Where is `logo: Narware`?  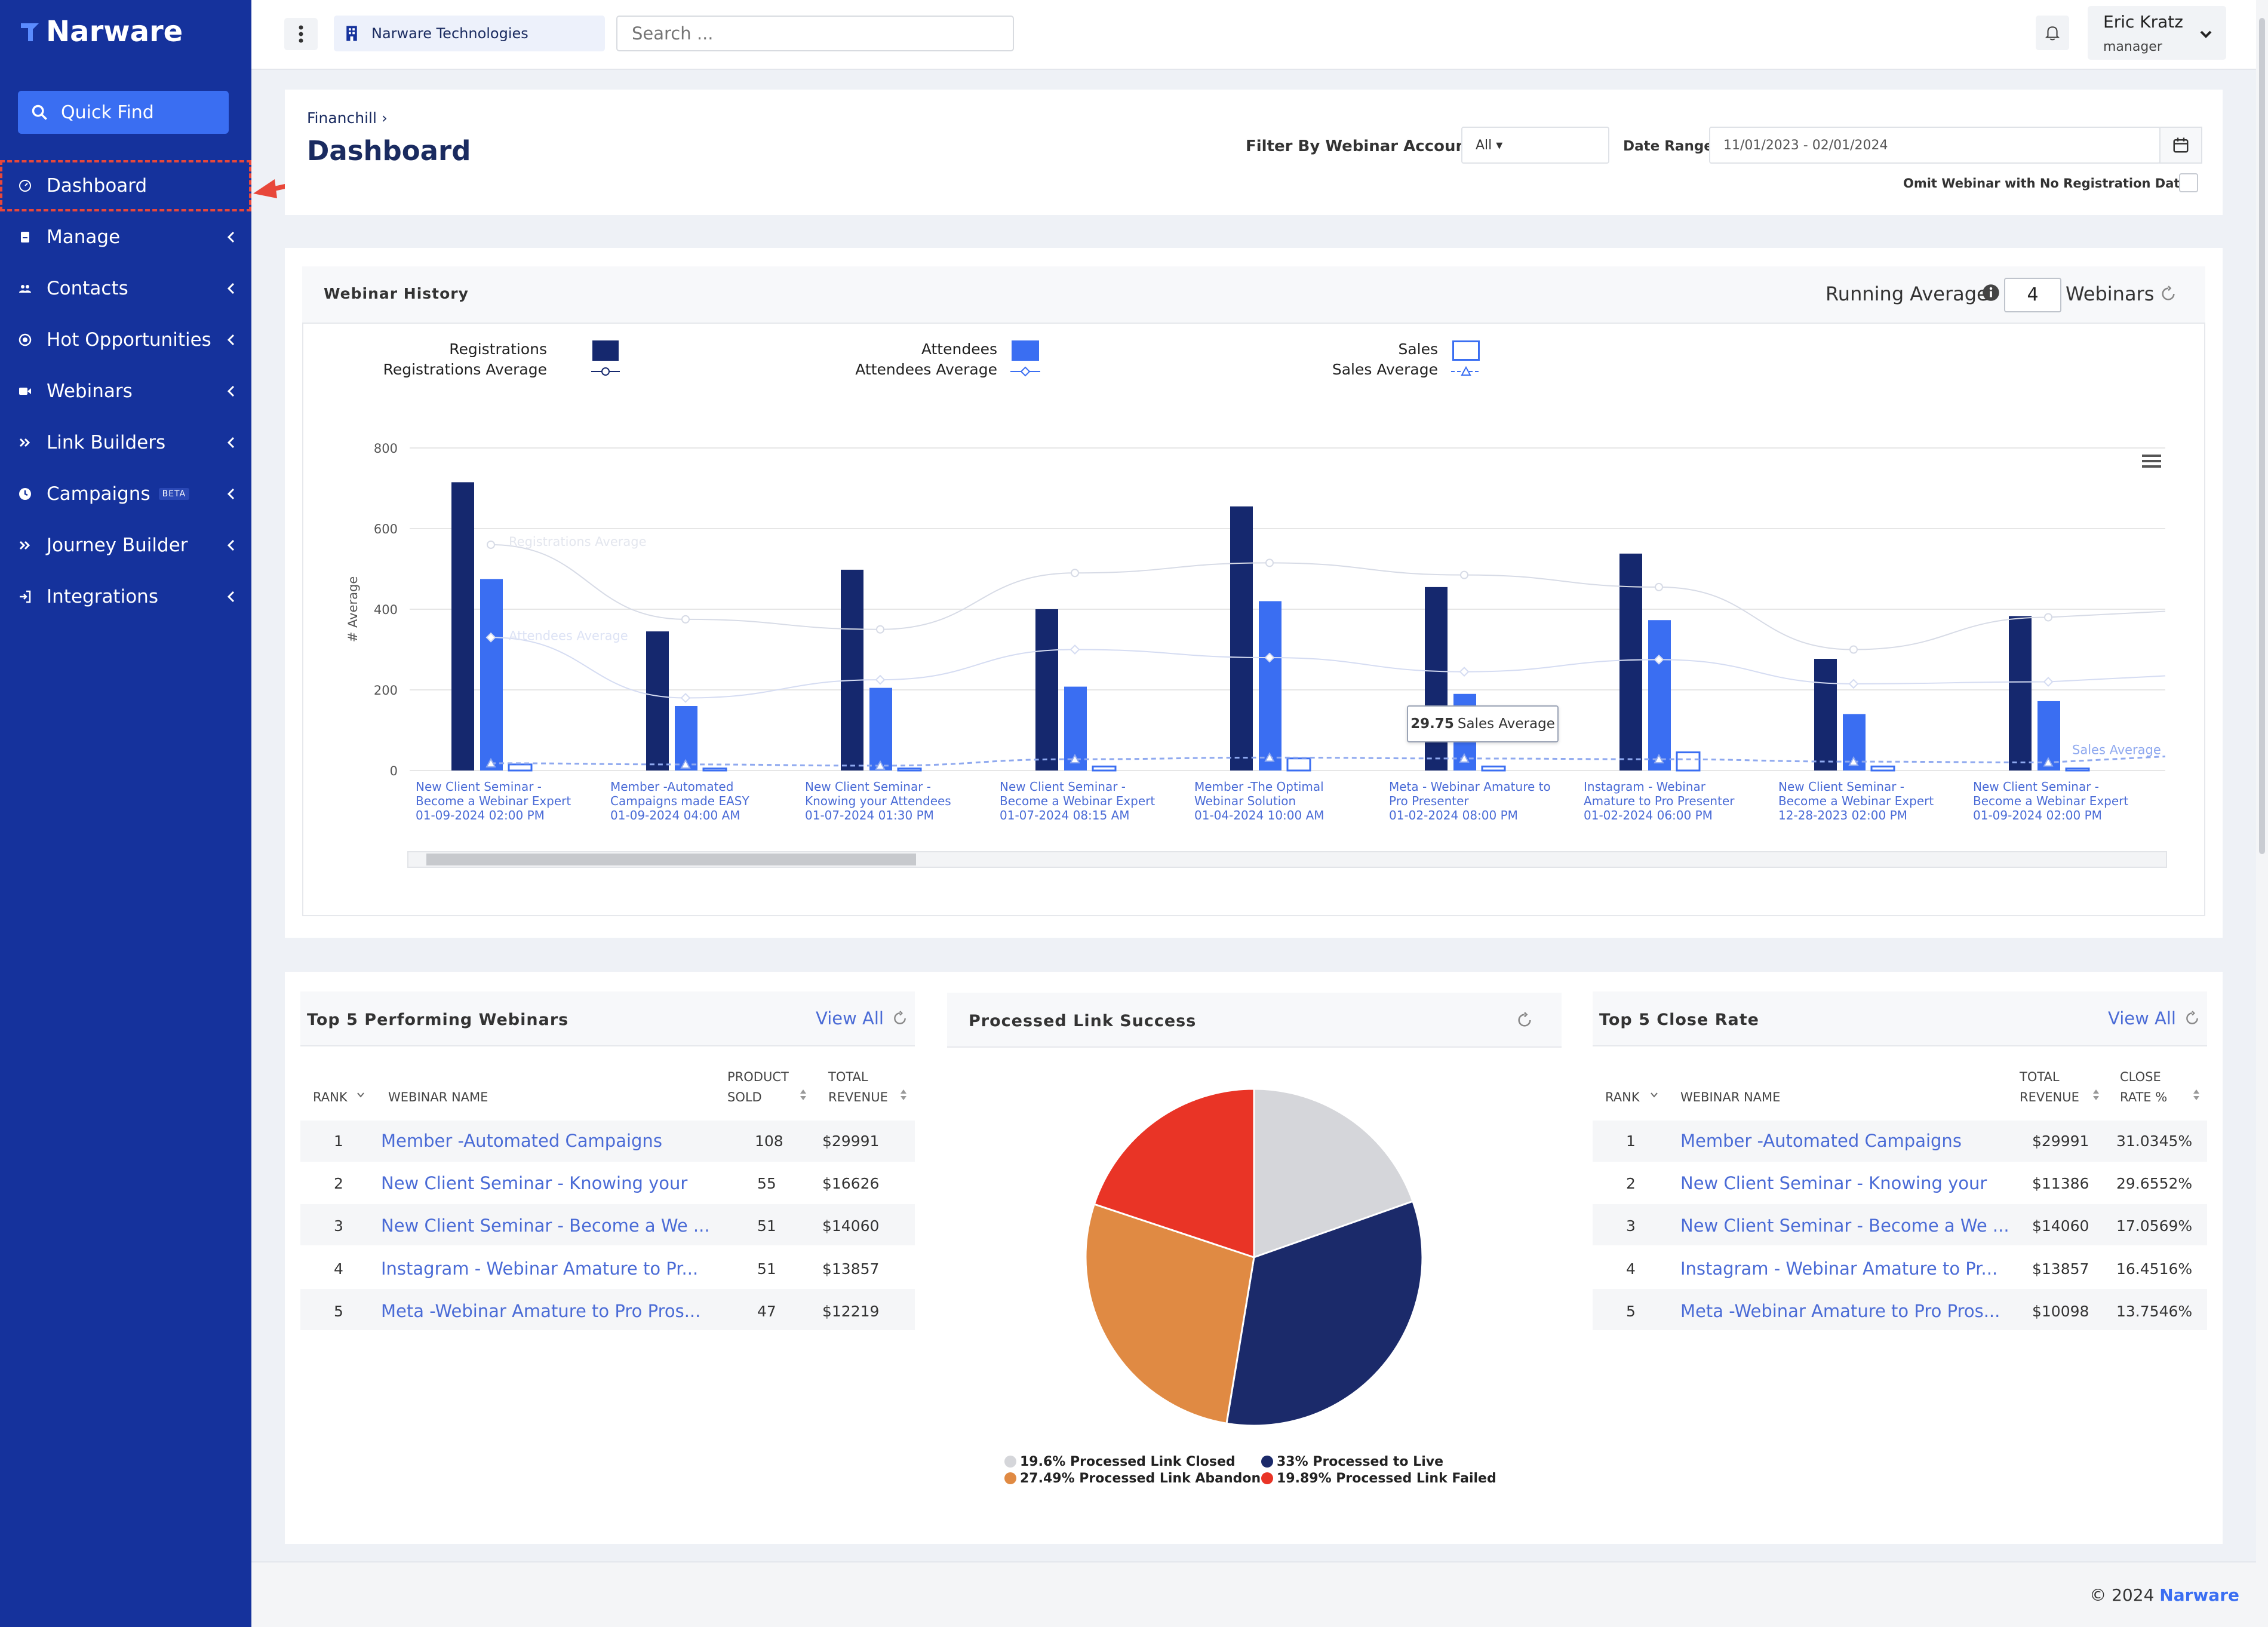 logo: Narware is located at coordinates (101, 32).